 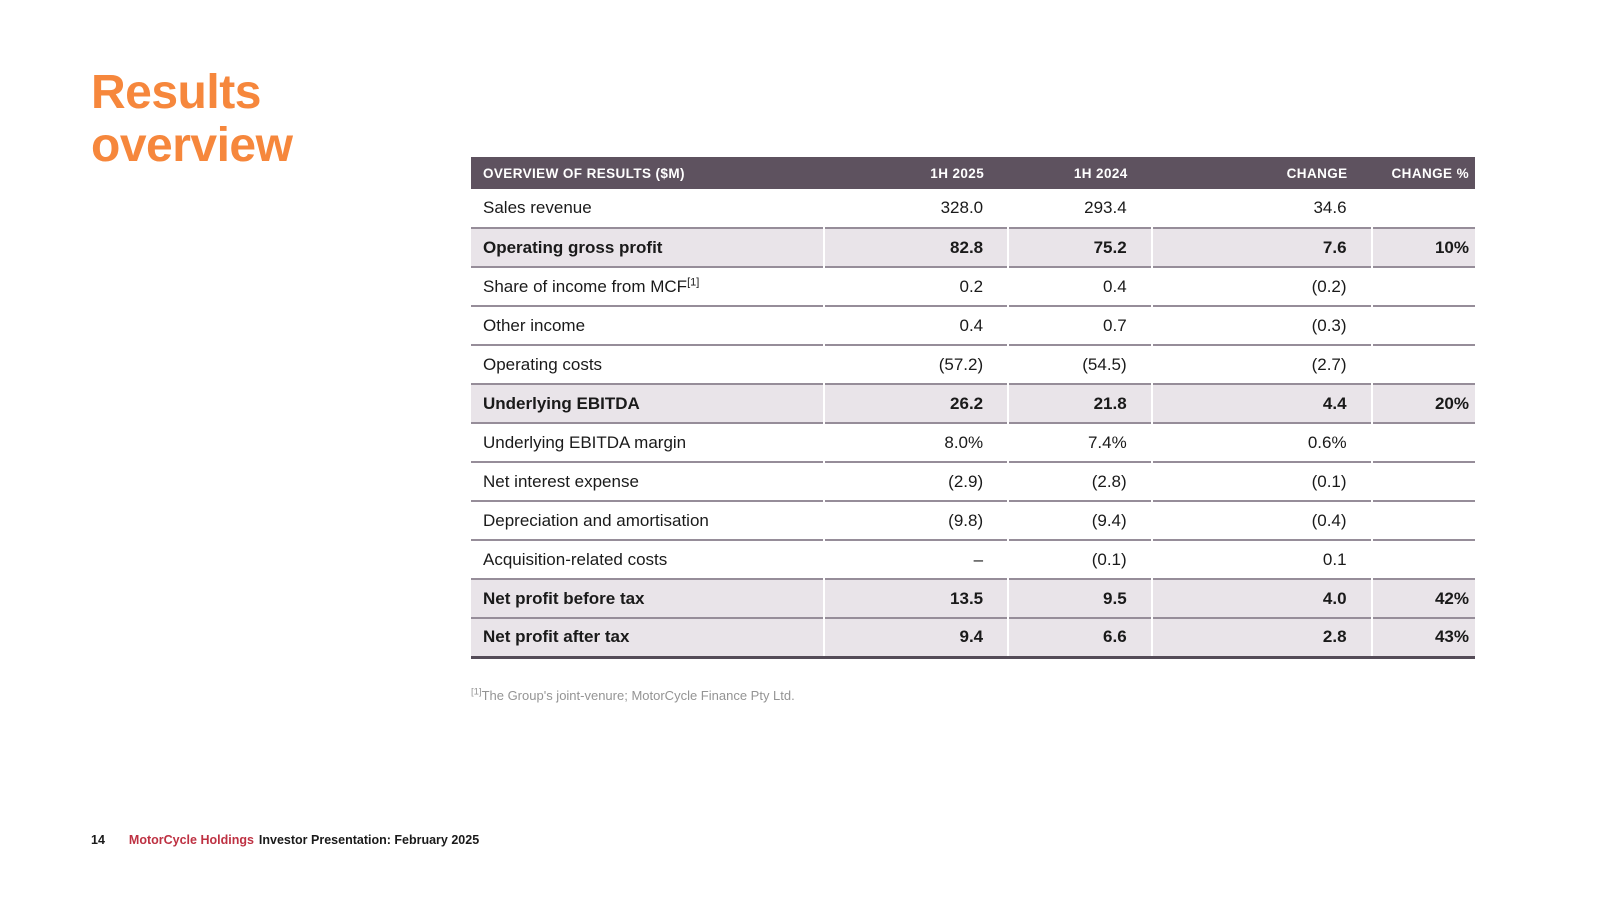 I want to click on table-row: Net profit after tax 9.4 6.6 2.8 43%, so click(x=973, y=637).